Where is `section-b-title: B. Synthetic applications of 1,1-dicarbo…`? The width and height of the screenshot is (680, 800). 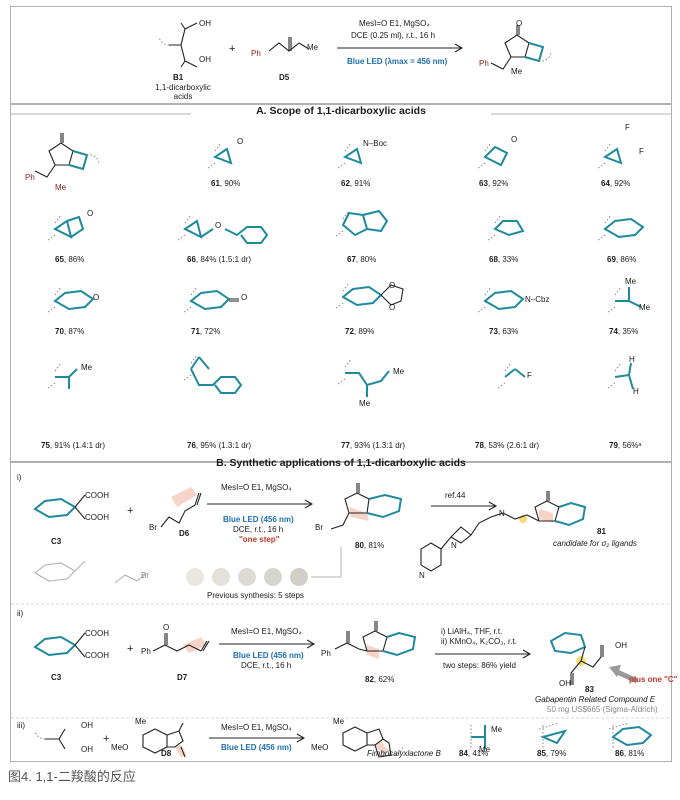
section-b-title: B. Synthetic applications of 1,1-dicarbo… is located at coordinates (341, 463).